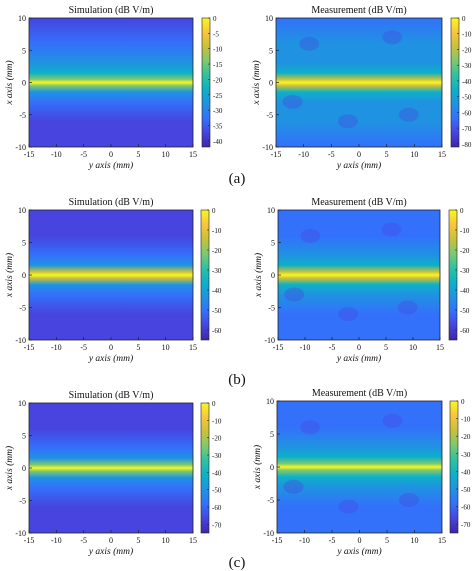  Describe the element at coordinates (111, 468) in the screenshot. I see `heatmap-field` at that location.